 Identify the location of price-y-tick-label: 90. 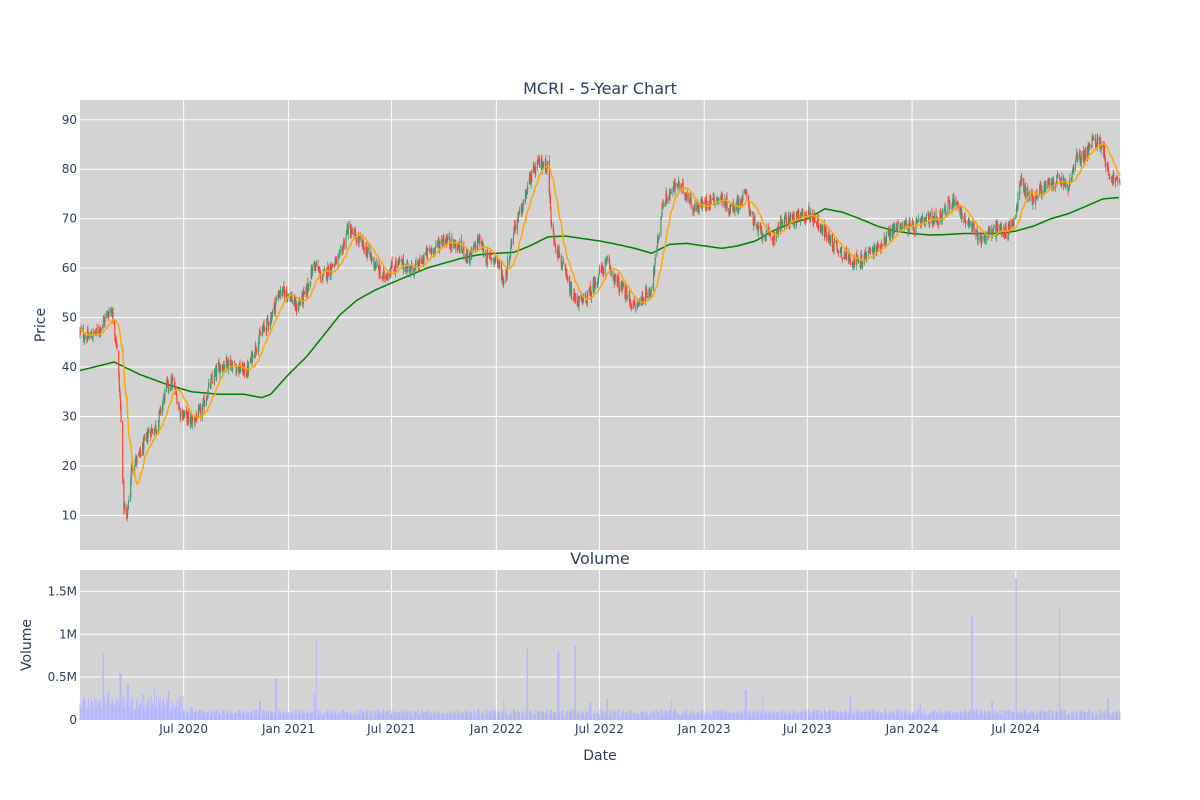
(69, 120).